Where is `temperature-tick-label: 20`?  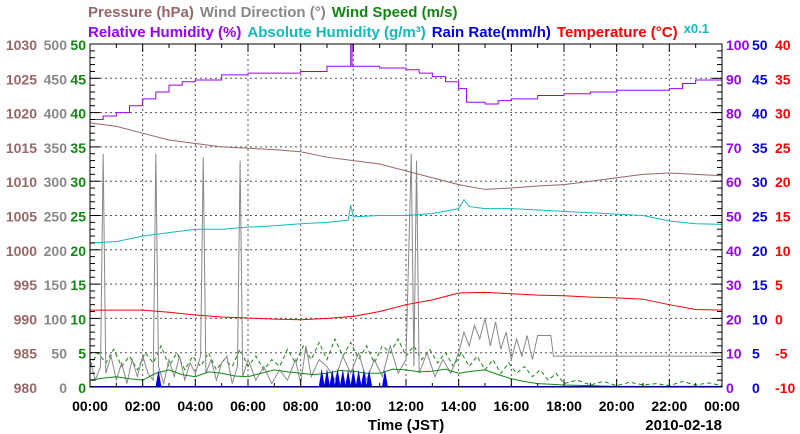 temperature-tick-label: 20 is located at coordinates (783, 182).